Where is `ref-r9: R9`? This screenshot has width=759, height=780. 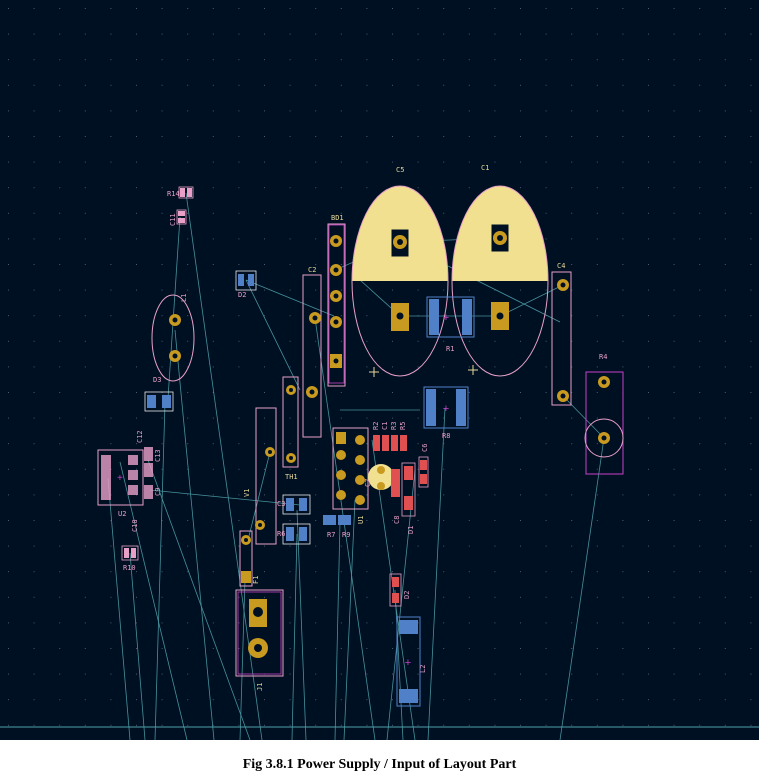
ref-r9: R9 is located at coordinates (346, 535).